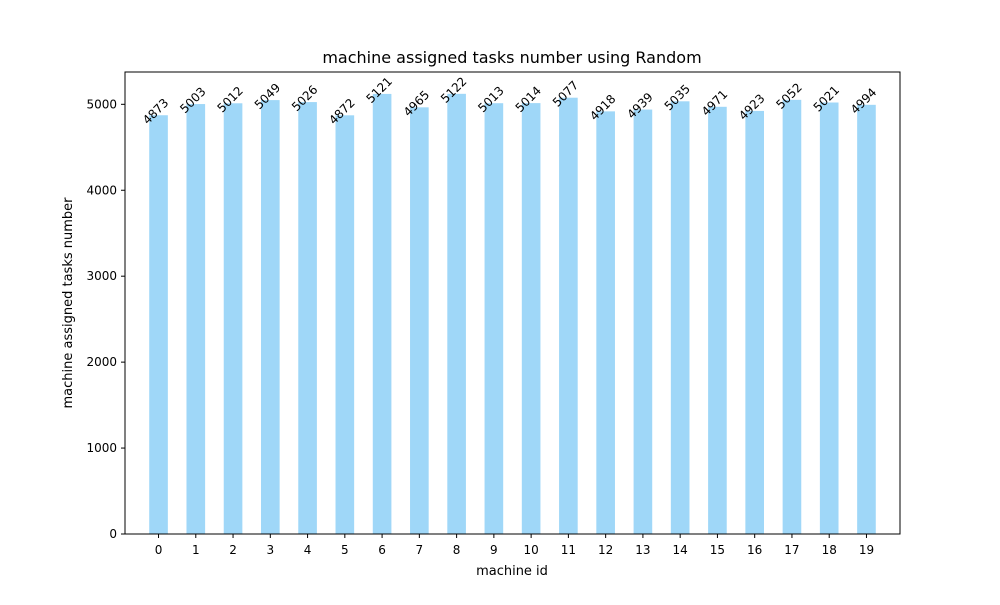  What do you see at coordinates (382, 550) in the screenshot?
I see `x-tick-label-6: 6` at bounding box center [382, 550].